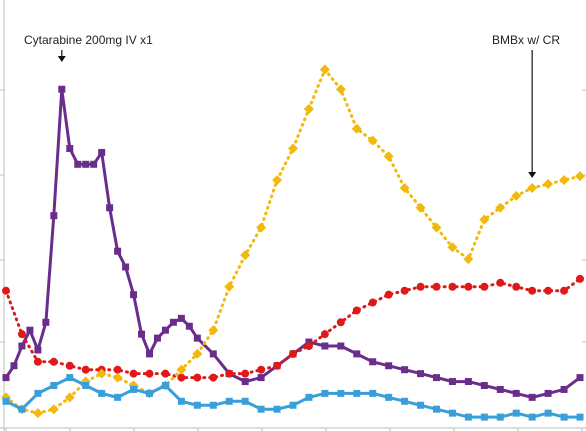 Image resolution: width=586 pixels, height=431 pixels. What do you see at coordinates (293, 397) in the screenshot?
I see `series-line` at bounding box center [293, 397].